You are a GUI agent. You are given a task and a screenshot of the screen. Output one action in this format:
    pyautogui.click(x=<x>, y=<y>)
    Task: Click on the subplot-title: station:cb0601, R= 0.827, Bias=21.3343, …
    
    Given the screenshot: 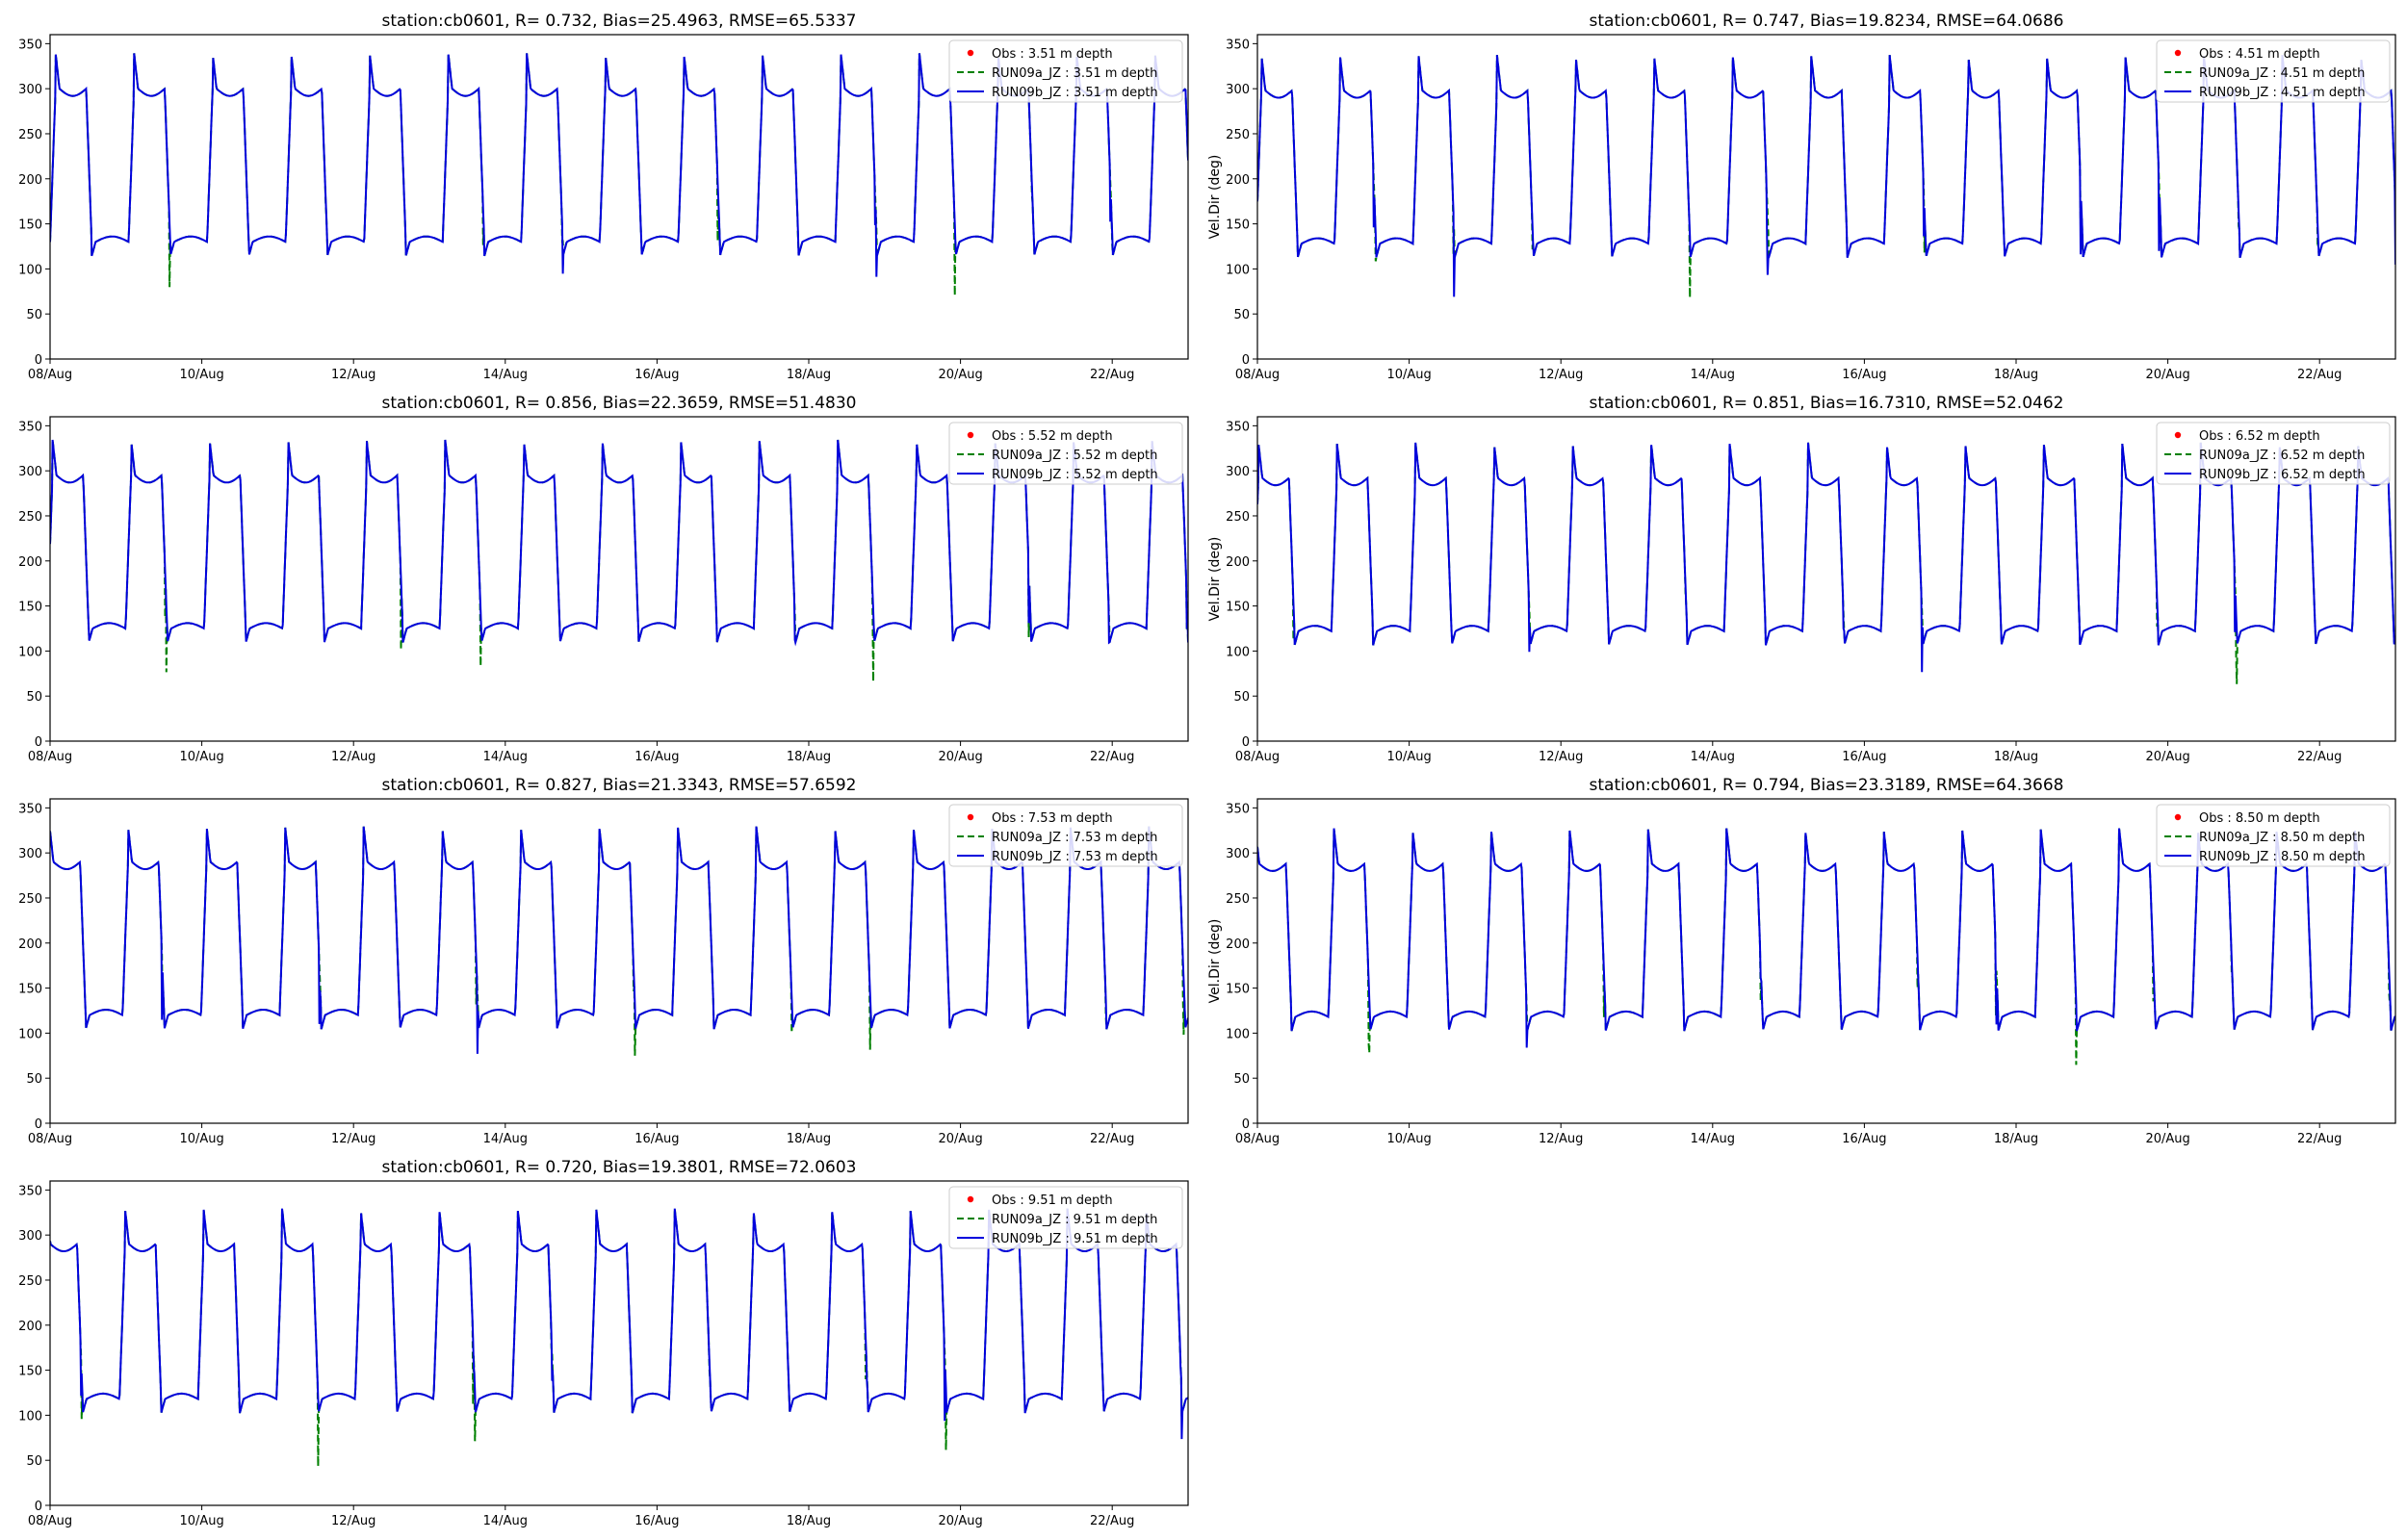 What is the action you would take?
    pyautogui.click(x=619, y=785)
    